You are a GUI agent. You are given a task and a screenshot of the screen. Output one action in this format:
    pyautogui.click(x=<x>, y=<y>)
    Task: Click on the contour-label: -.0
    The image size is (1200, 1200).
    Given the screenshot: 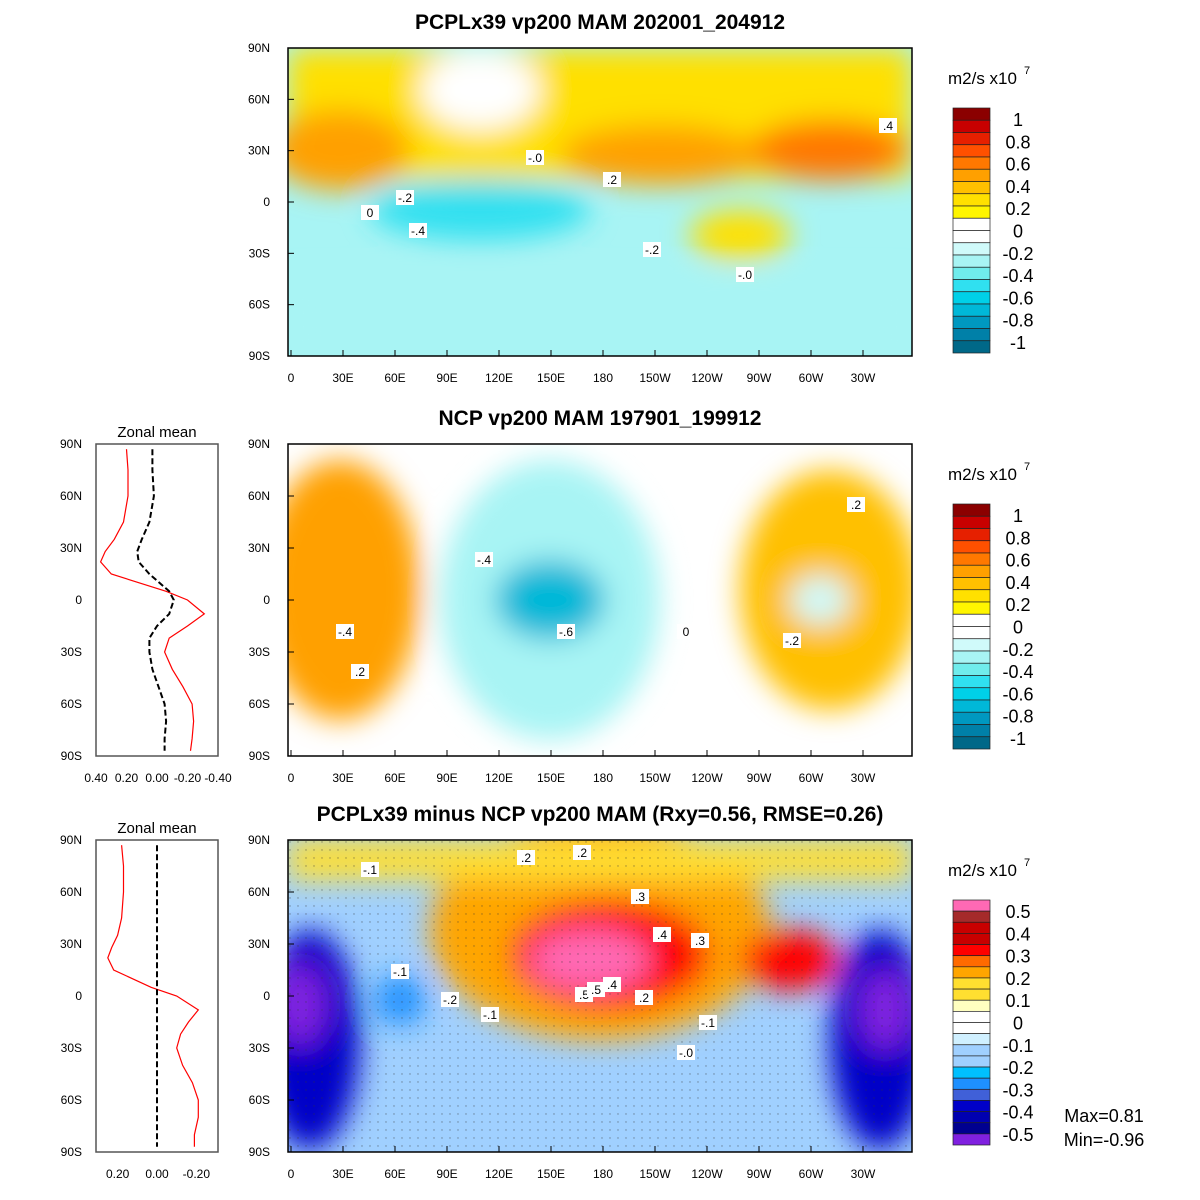 What is the action you would take?
    pyautogui.click(x=535, y=158)
    